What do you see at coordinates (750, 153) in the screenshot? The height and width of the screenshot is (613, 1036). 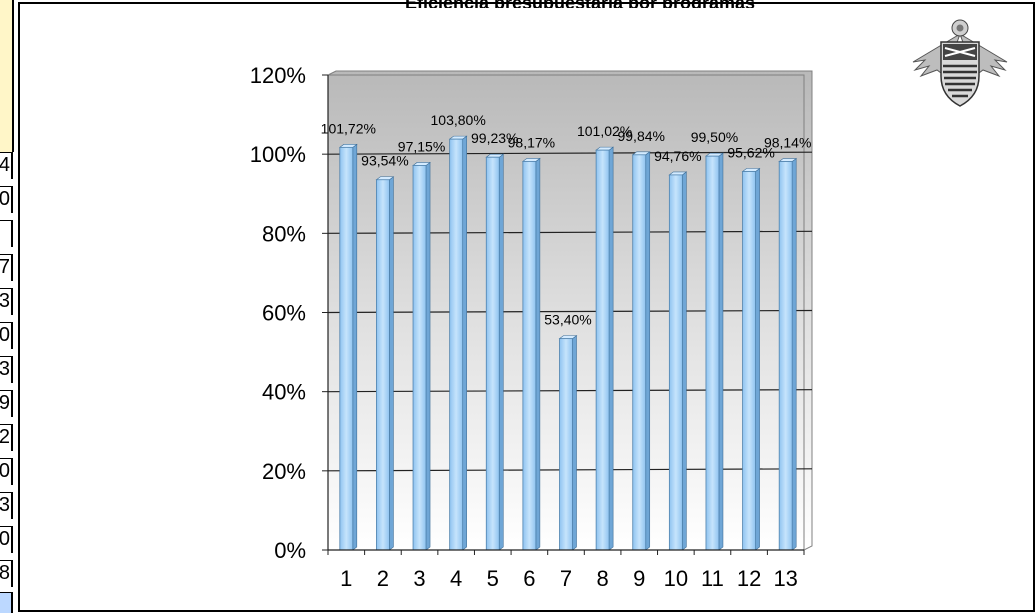 I see `bar-data-label: 95,62%` at bounding box center [750, 153].